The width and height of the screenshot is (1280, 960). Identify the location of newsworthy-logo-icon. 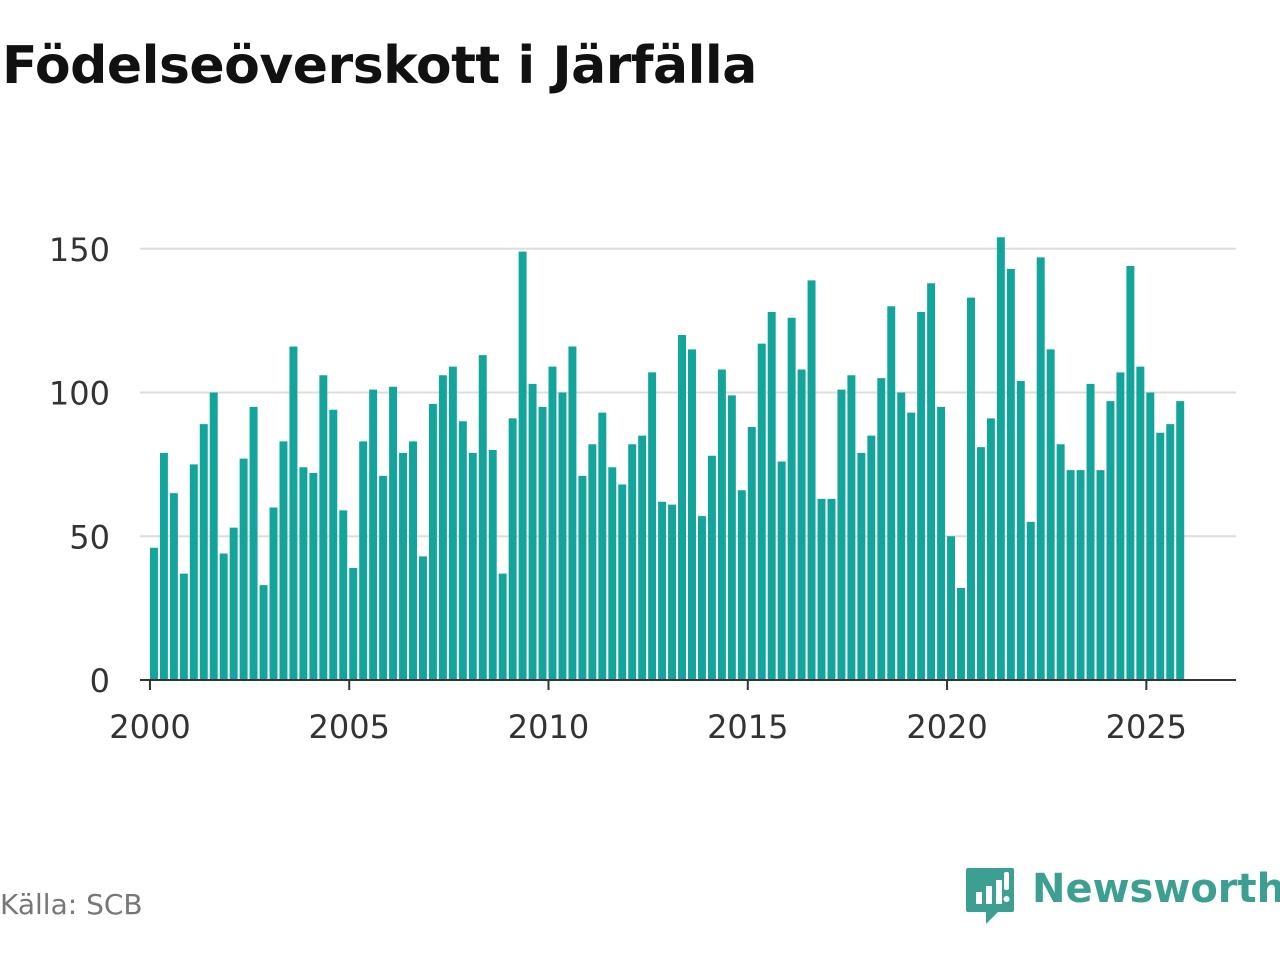
(990, 896).